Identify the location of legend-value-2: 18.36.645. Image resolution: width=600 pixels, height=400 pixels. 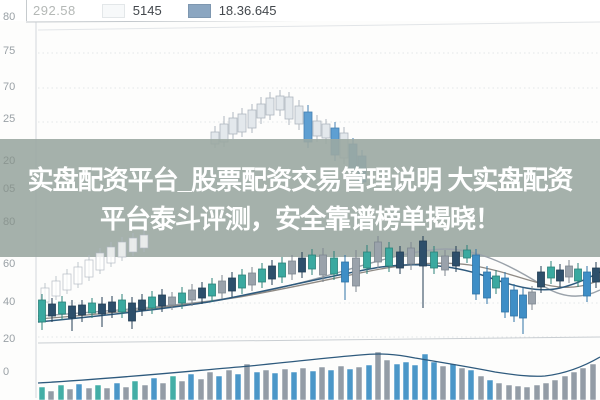
(247, 10).